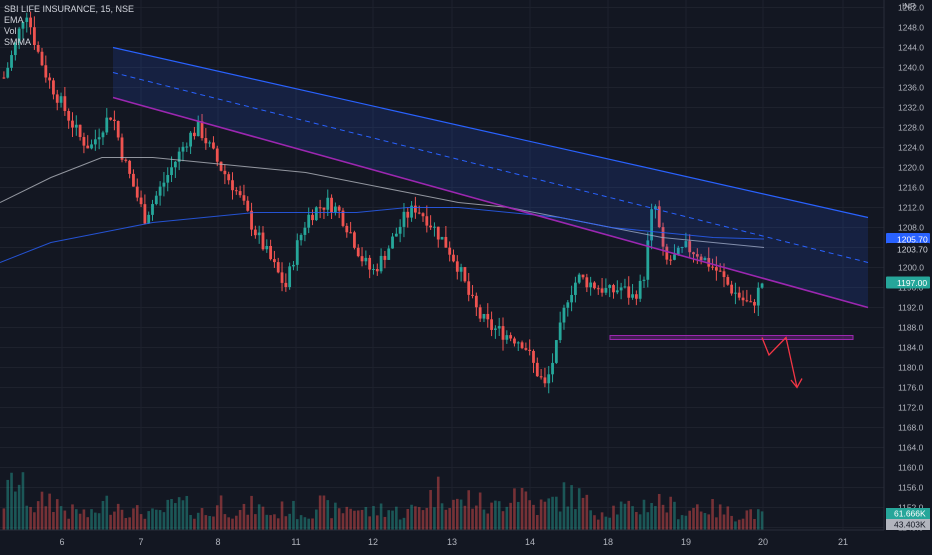 The width and height of the screenshot is (932, 555). What do you see at coordinates (911, 228) in the screenshot?
I see `price-tick-label: 1208.0` at bounding box center [911, 228].